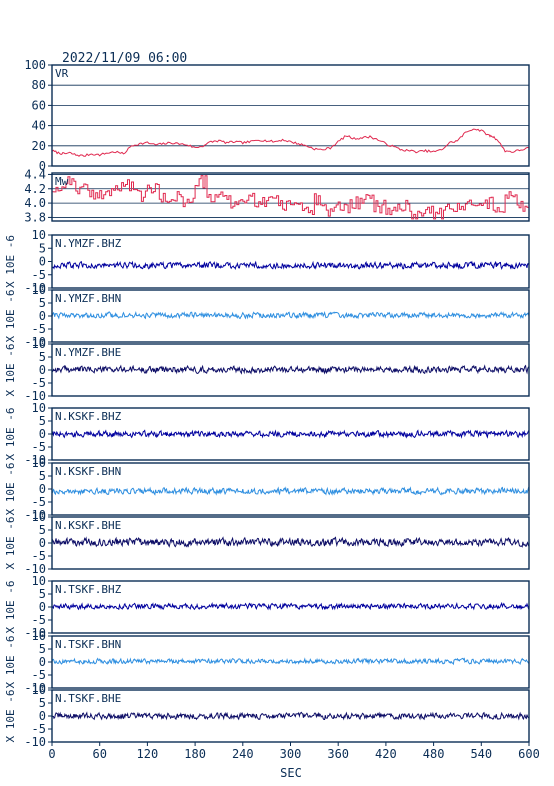  I want to click on y-tick-label: 100, so click(35, 65).